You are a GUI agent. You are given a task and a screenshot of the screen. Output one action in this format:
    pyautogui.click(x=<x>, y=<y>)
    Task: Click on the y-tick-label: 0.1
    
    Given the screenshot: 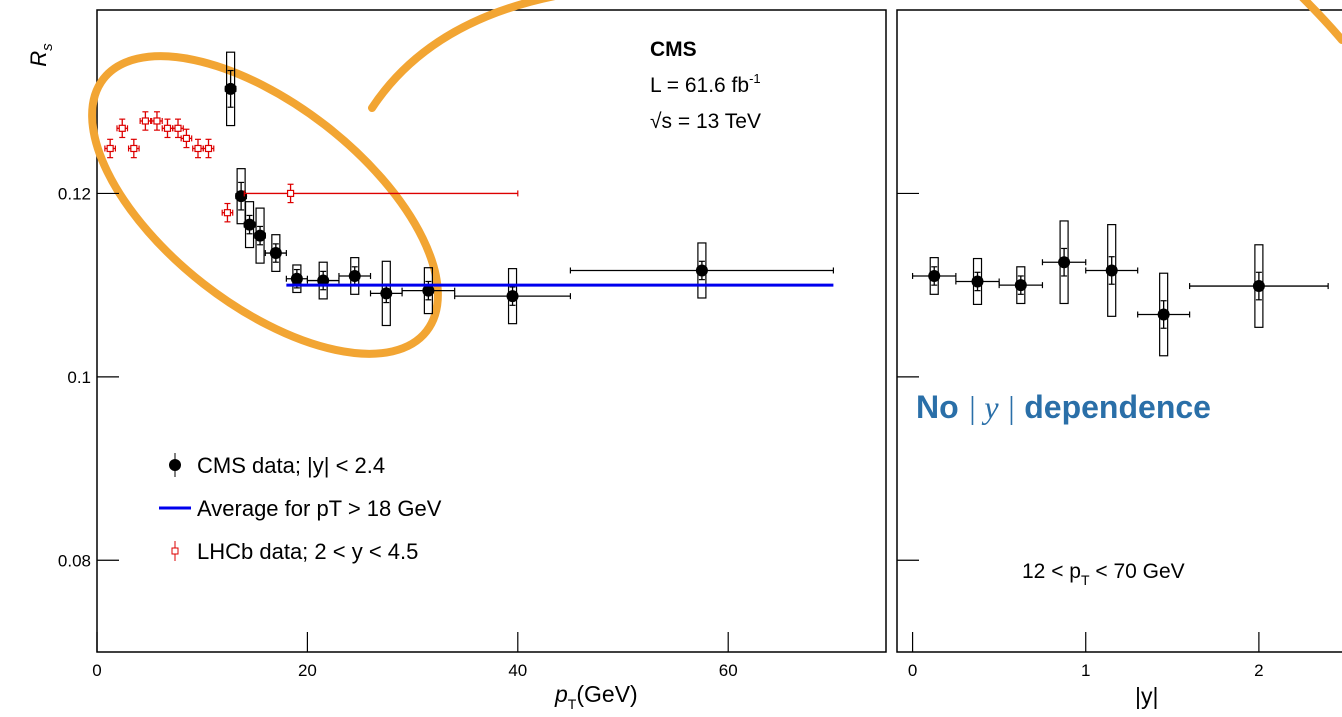 What is the action you would take?
    pyautogui.click(x=79, y=377)
    